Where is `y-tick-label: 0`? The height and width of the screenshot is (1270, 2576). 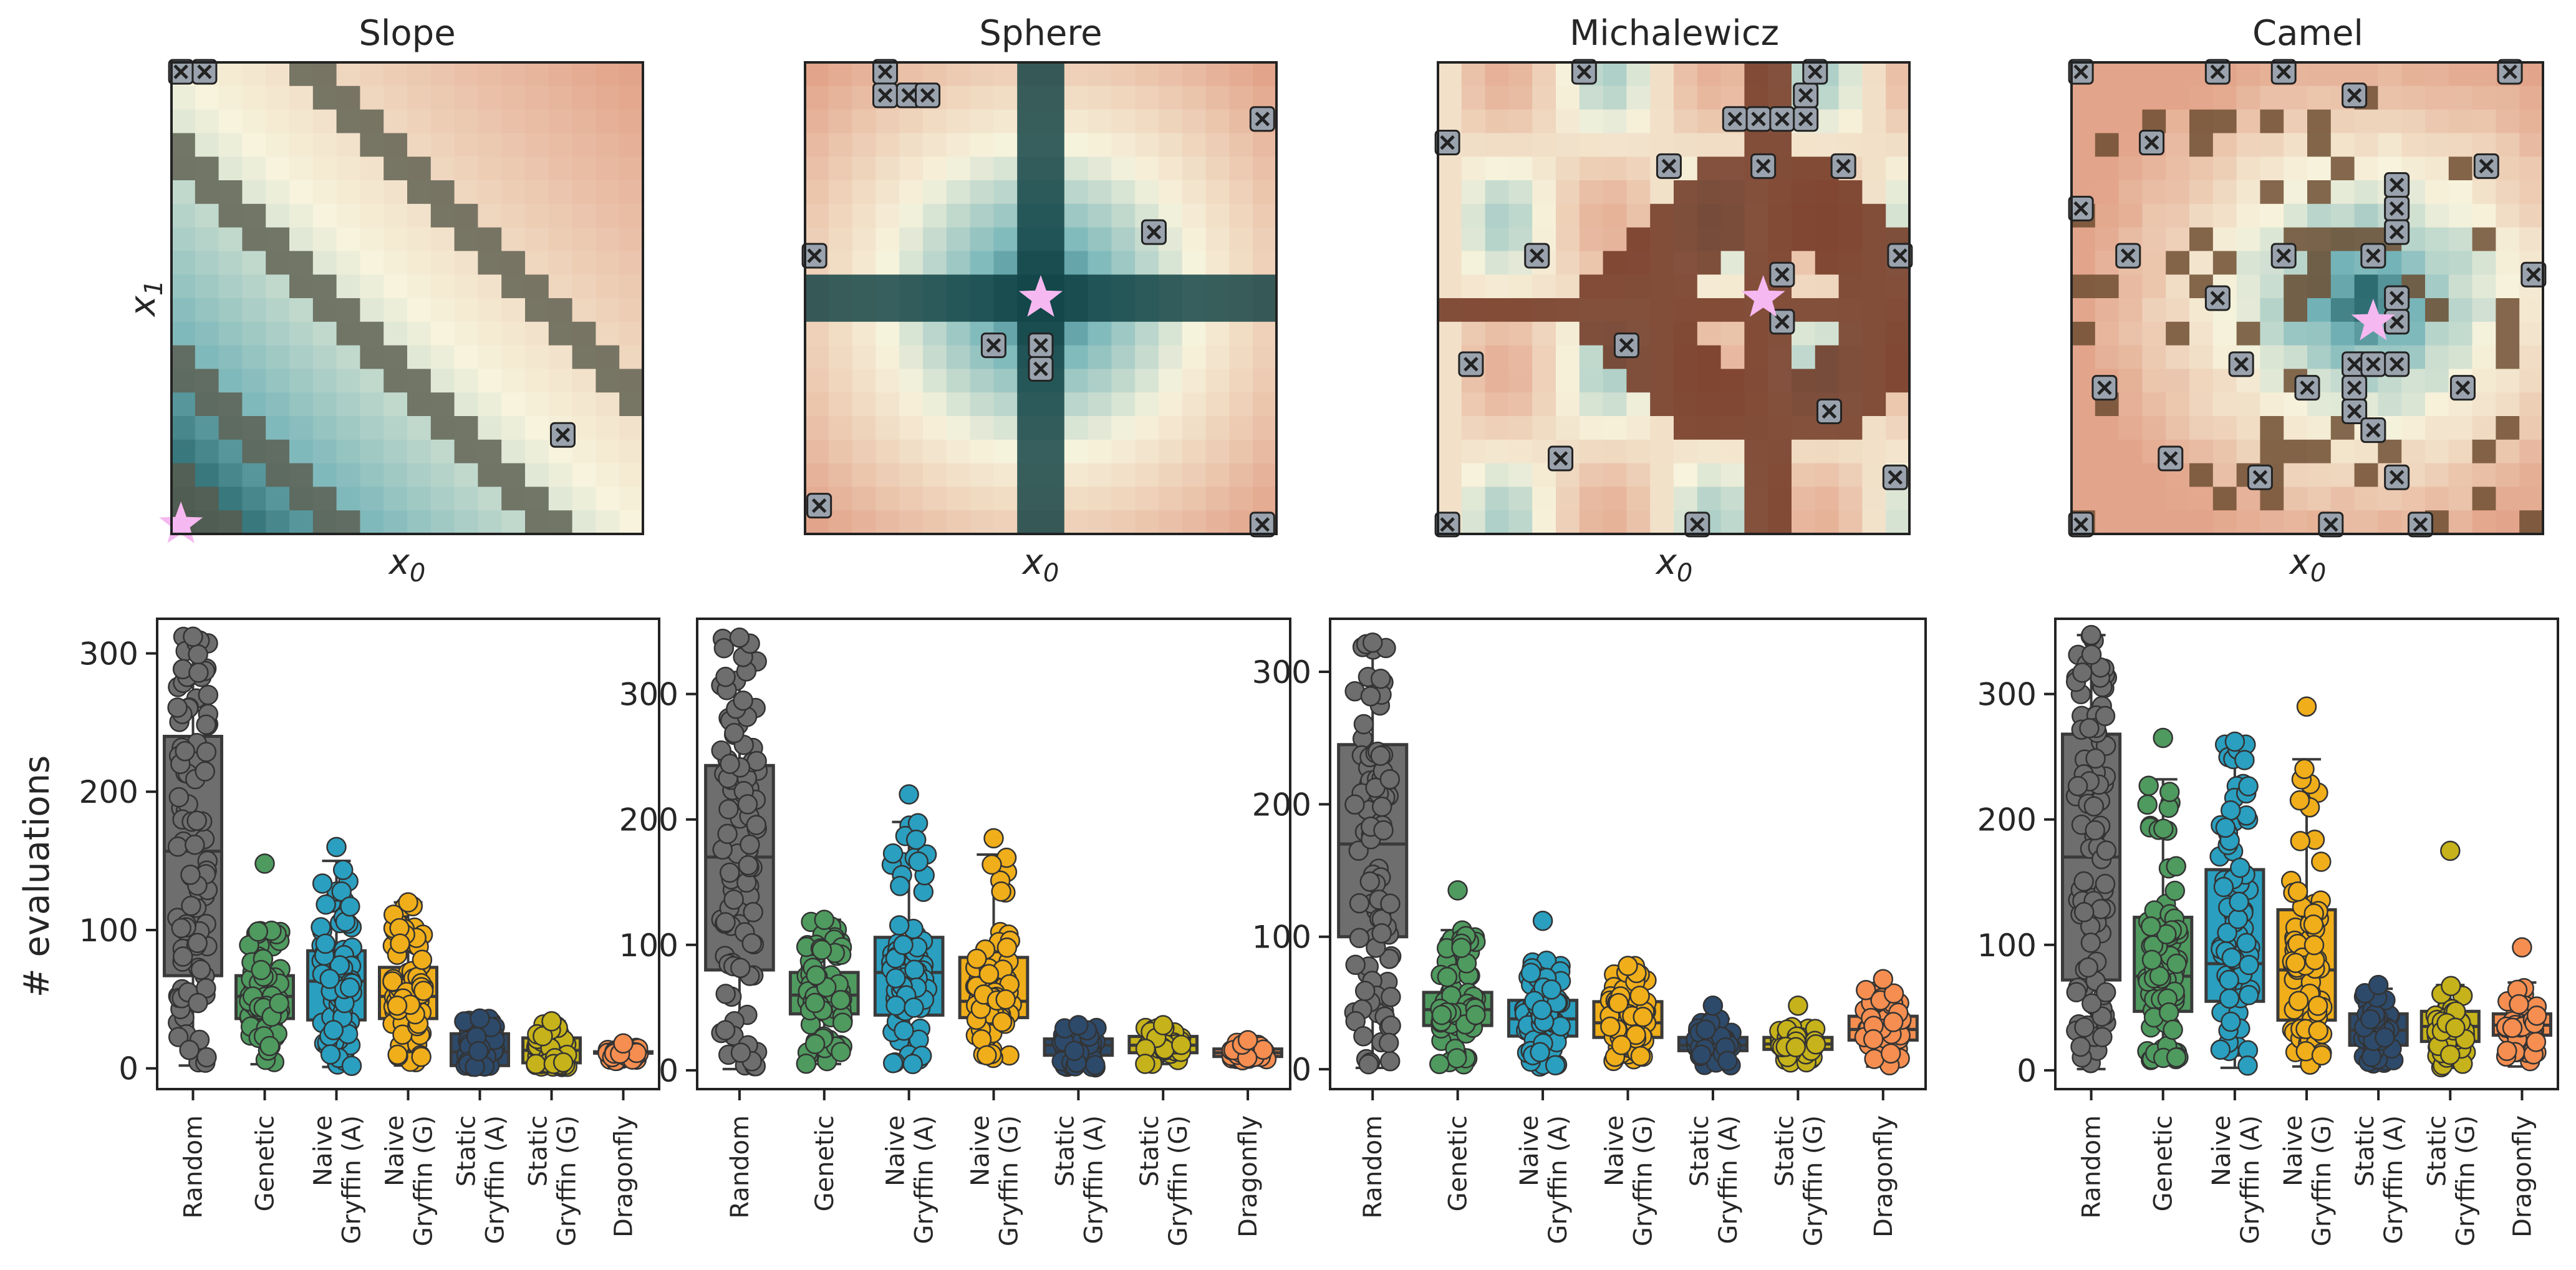
y-tick-label: 0 is located at coordinates (668, 1071).